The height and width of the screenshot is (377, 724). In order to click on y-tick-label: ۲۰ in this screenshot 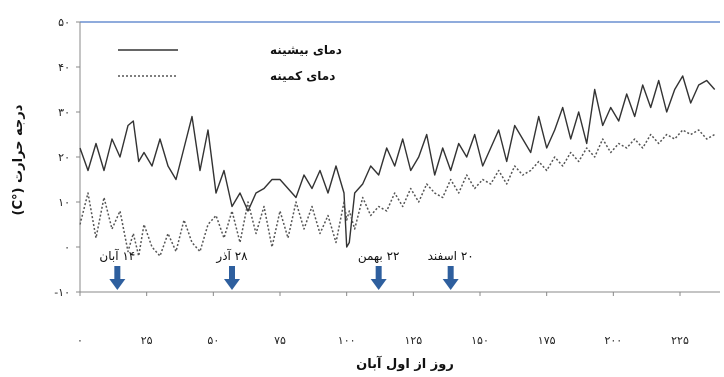, I will do `click(64, 157)`.